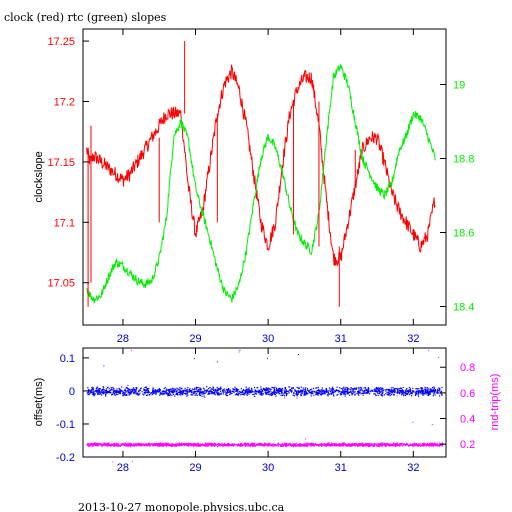 The image size is (512, 512). What do you see at coordinates (264, 374) in the screenshot?
I see `scatter-series-offset` at bounding box center [264, 374].